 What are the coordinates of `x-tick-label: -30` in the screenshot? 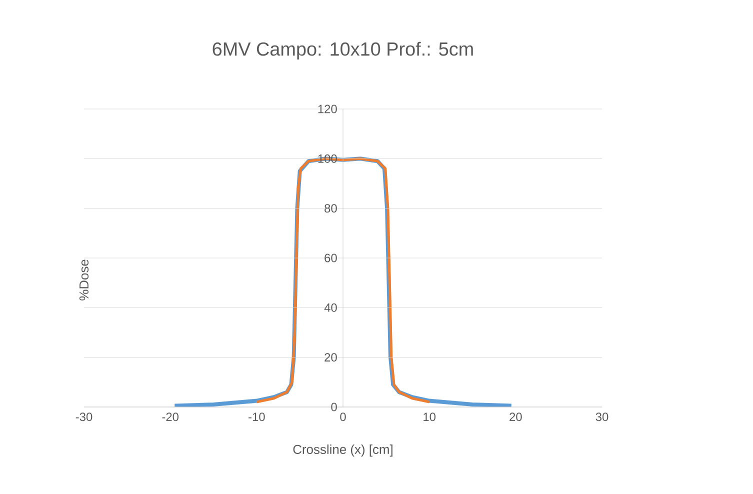 It's located at (84, 417).